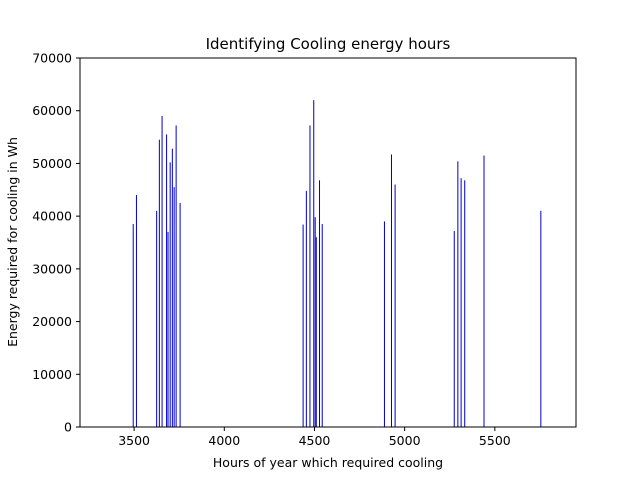  Describe the element at coordinates (134, 440) in the screenshot. I see `x-tick-label: 3500` at that location.